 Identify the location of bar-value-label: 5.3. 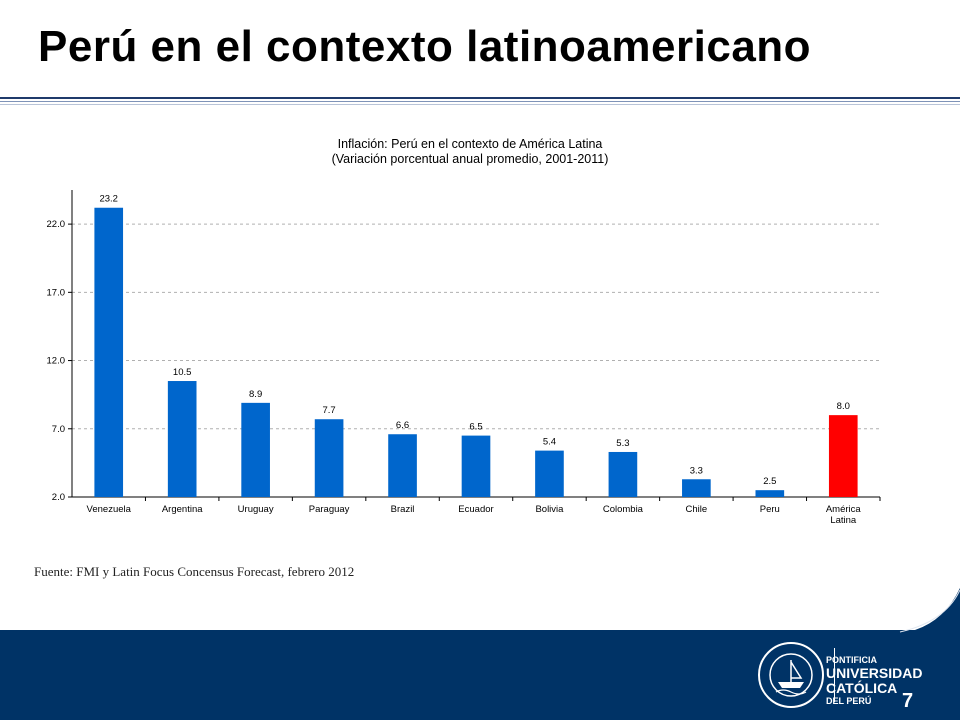
(622, 443).